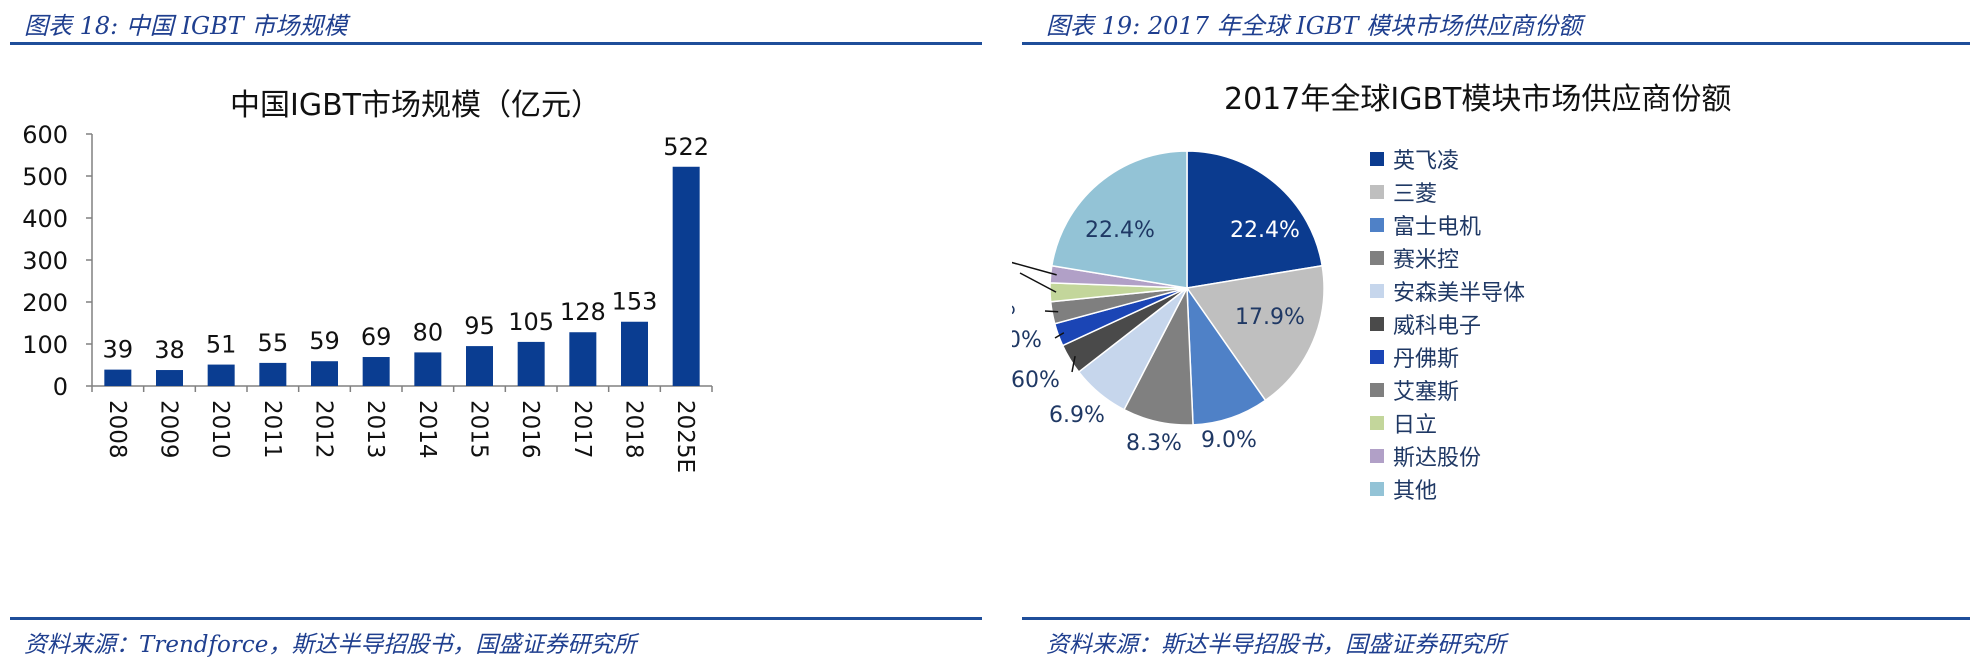 This screenshot has height=661, width=1970. I want to click on top-rule-left, so click(496, 43).